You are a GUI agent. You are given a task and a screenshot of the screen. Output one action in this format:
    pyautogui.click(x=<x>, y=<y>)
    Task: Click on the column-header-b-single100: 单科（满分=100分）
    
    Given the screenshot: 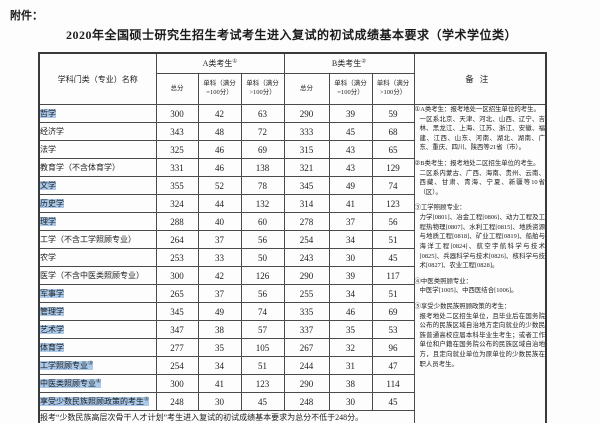 What is the action you would take?
    pyautogui.click(x=350, y=89)
    